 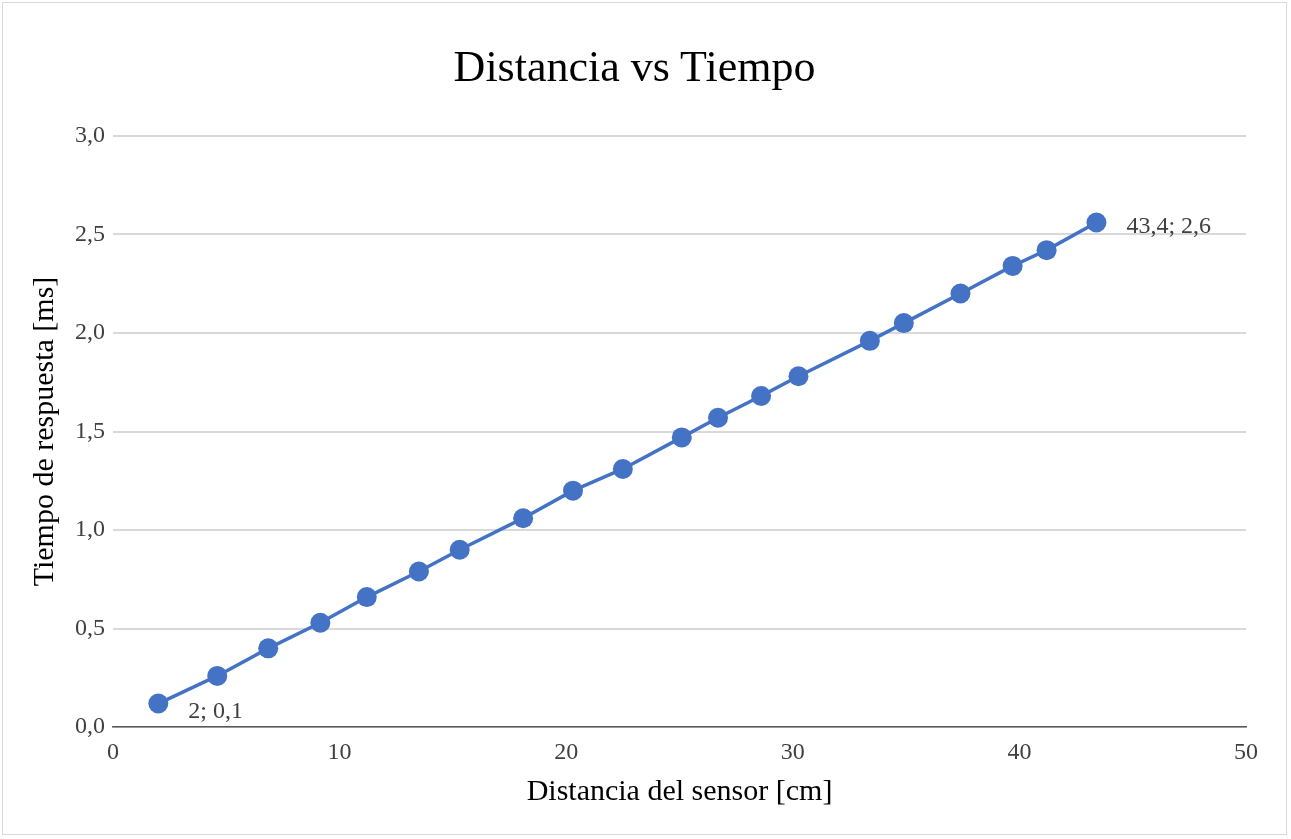 I want to click on data-label: 2; 0,1, so click(x=215, y=709).